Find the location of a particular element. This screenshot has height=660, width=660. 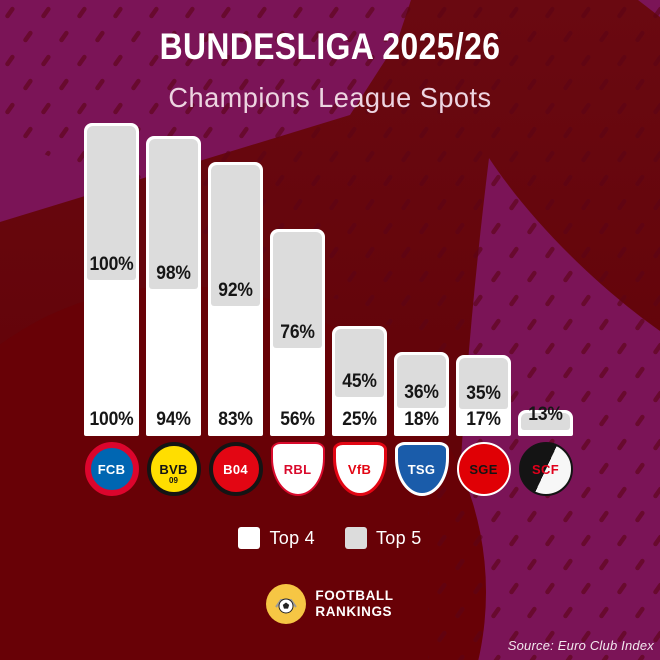

team-abbr: B04 is located at coordinates (235, 469).